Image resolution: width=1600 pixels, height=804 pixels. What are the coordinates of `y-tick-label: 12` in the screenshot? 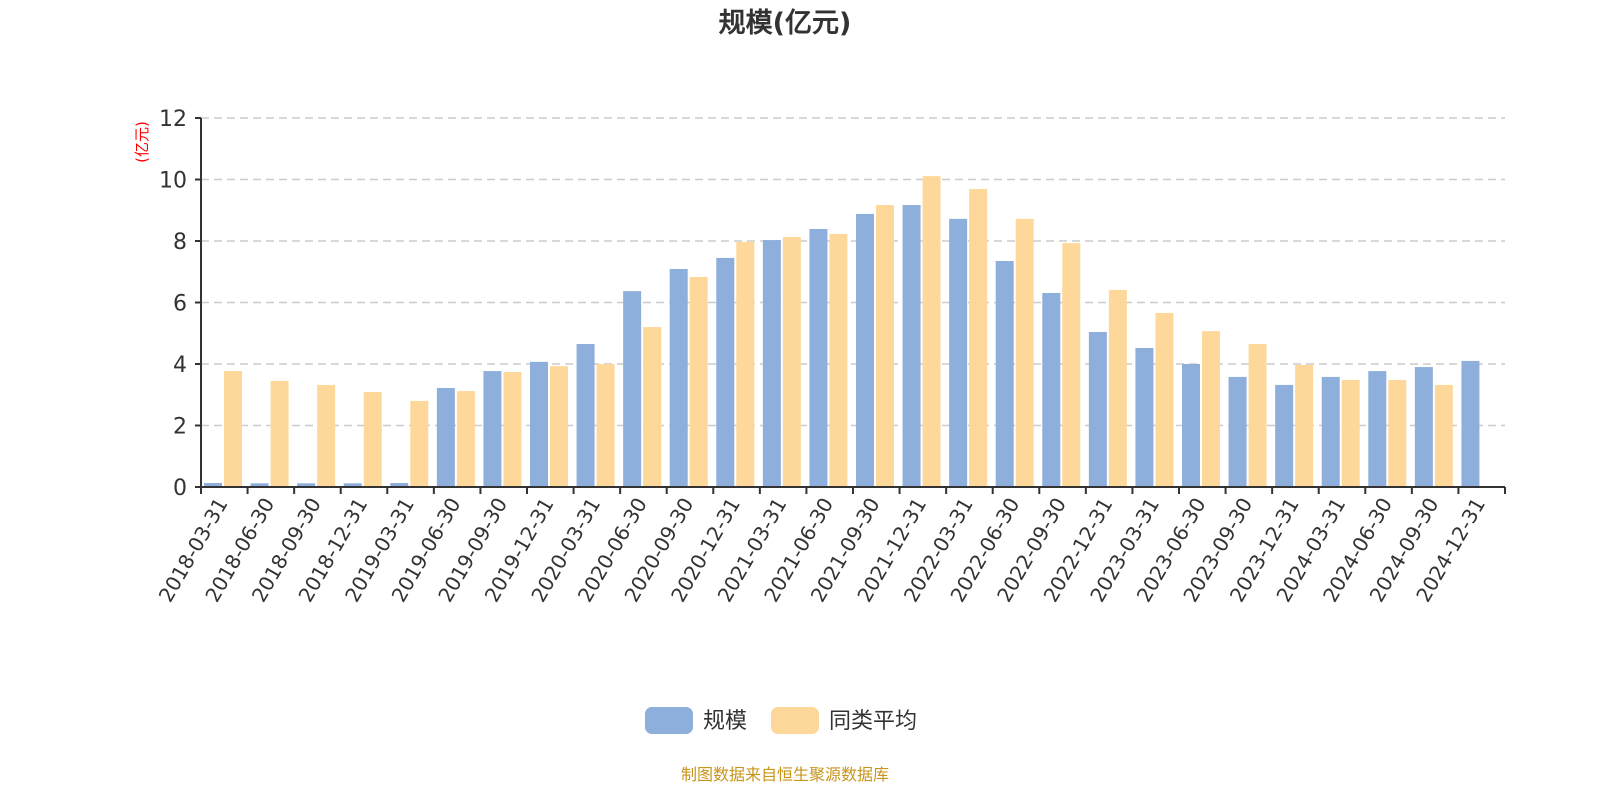 It's located at (173, 119).